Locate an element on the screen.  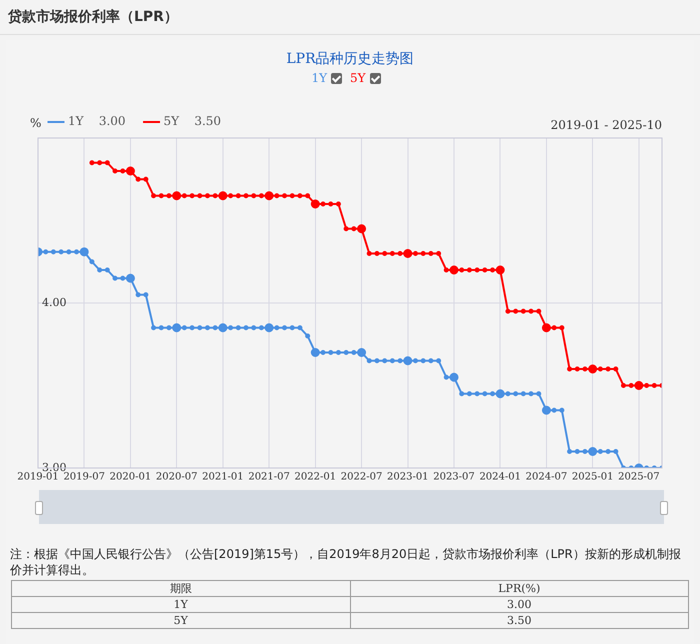
y-tick-label: 4.00 is located at coordinates (54, 302).